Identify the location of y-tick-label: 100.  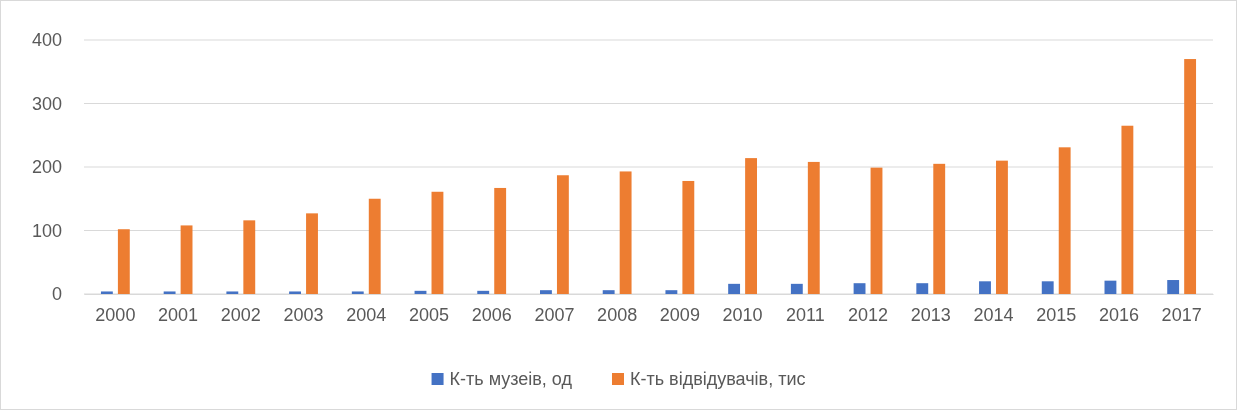
(46, 230).